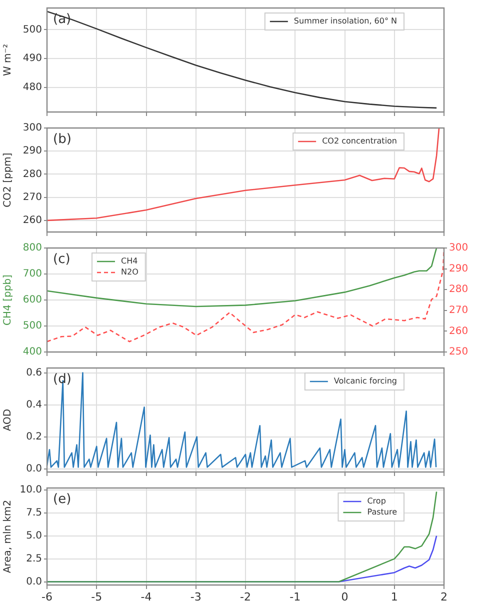 This screenshot has height=605, width=478. Describe the element at coordinates (458, 310) in the screenshot. I see `y2-tick-label: 270` at that location.